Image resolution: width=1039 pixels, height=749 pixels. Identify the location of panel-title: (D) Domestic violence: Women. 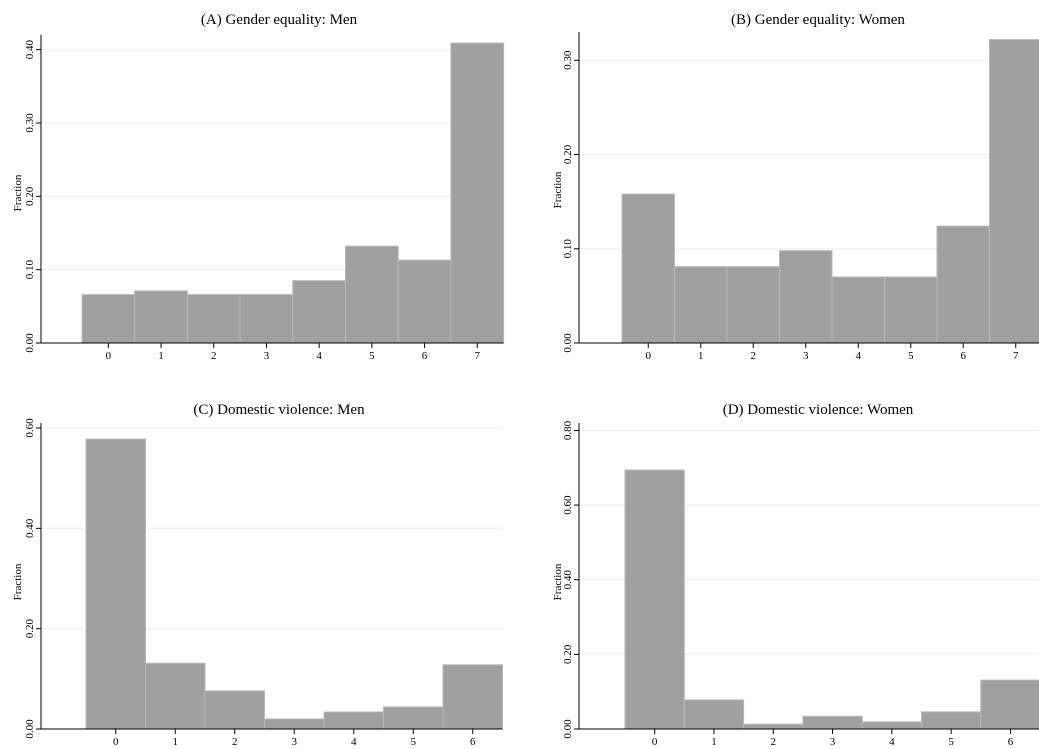
(818, 410).